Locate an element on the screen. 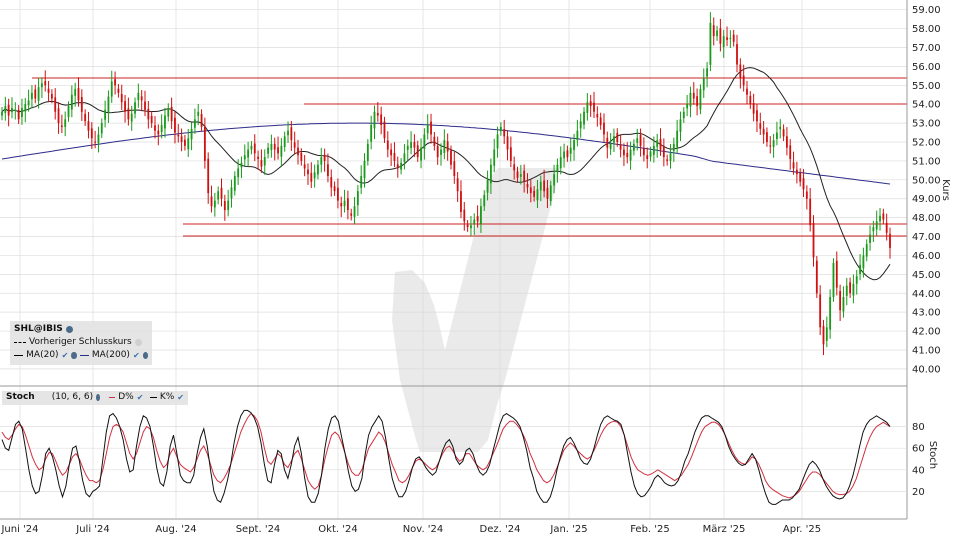 The width and height of the screenshot is (960, 540). month-label: Juni '24 is located at coordinates (19, 529).